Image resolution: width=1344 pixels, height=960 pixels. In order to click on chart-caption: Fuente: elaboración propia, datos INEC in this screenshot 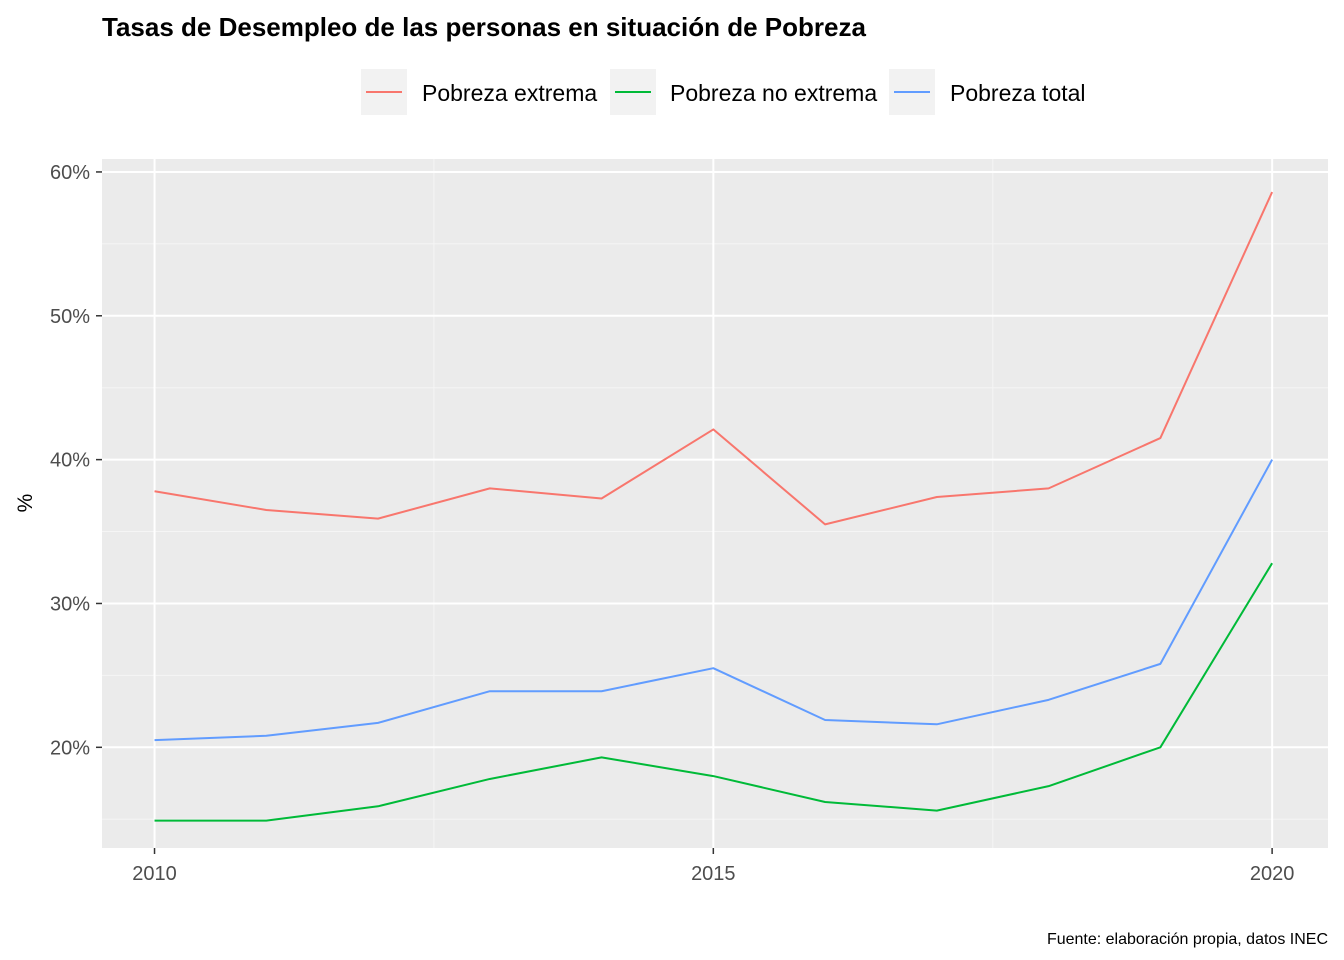, I will do `click(1187, 939)`.